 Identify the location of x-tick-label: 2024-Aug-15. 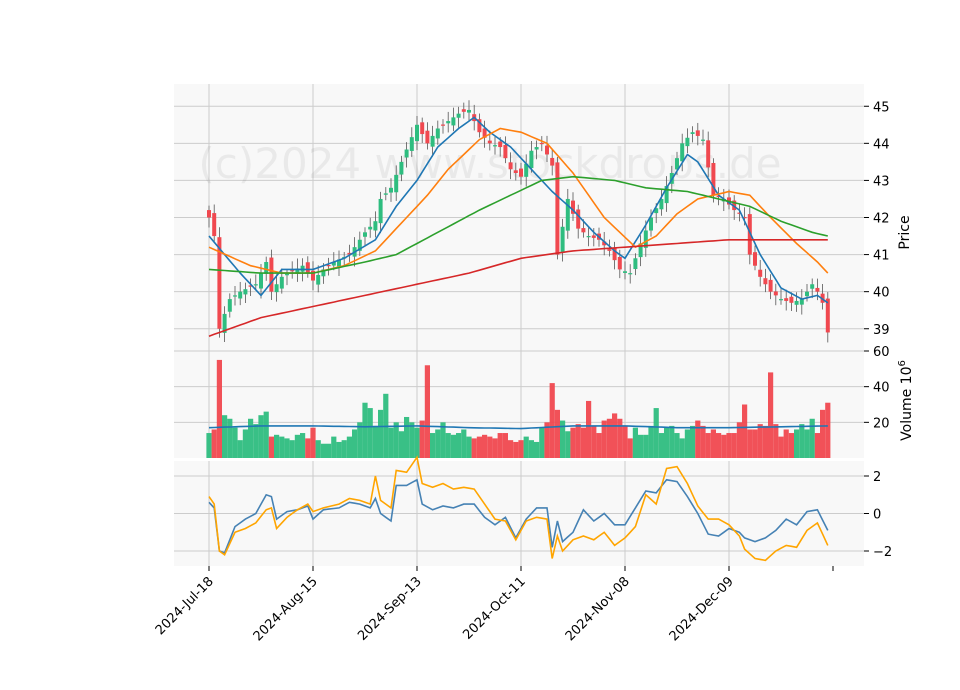
(286, 609).